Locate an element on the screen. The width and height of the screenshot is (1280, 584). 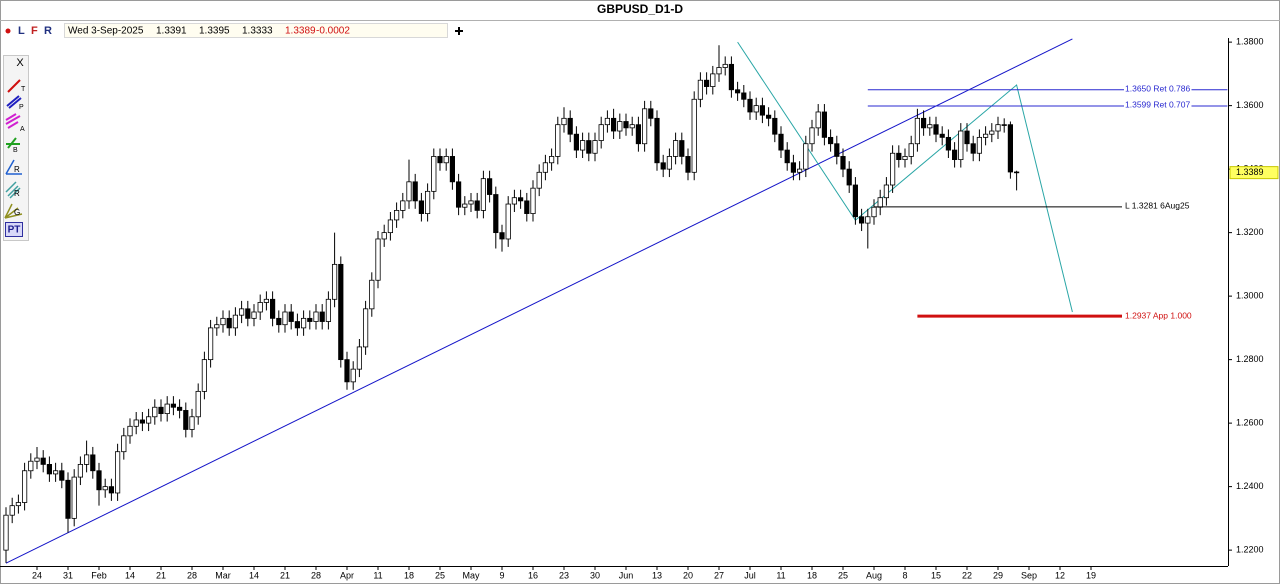
tool-label: P is located at coordinates (21, 107).